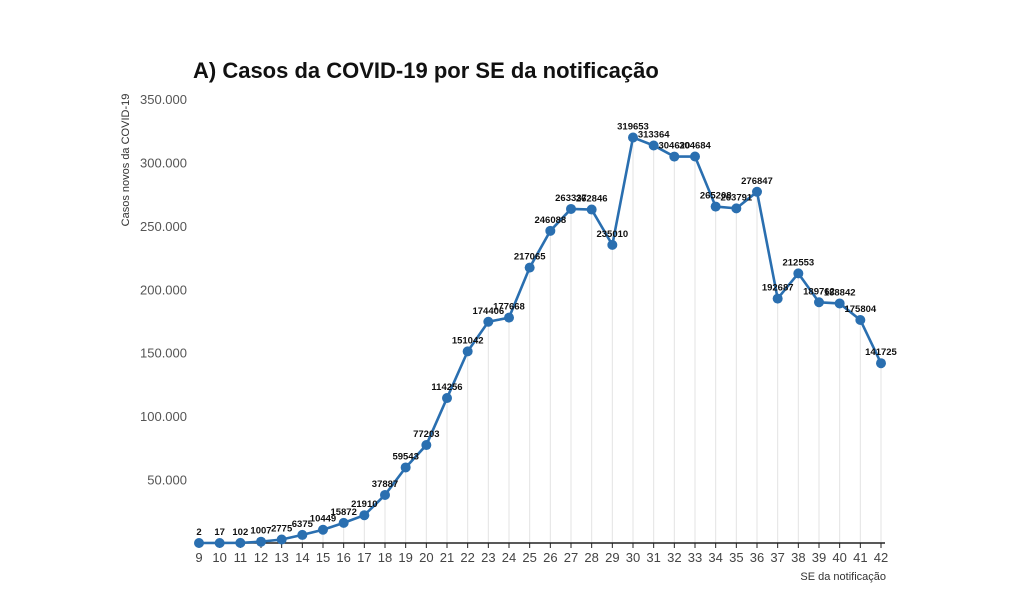 The image size is (1024, 616). What do you see at coordinates (530, 257) in the screenshot?
I see `data-label-25: 217065` at bounding box center [530, 257].